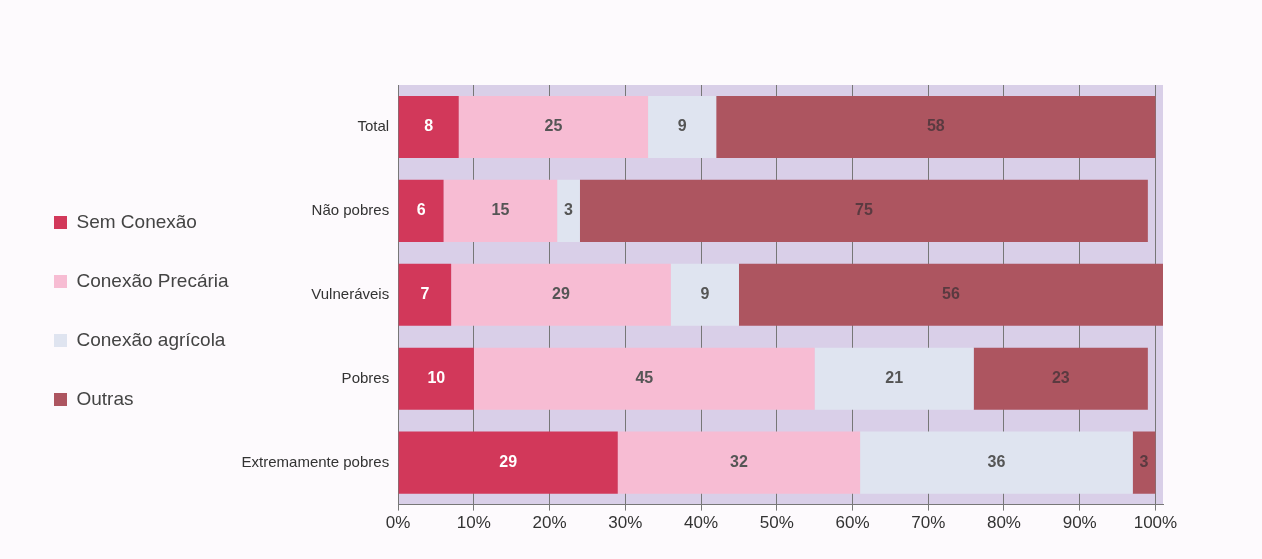 The width and height of the screenshot is (1262, 559). What do you see at coordinates (350, 210) in the screenshot?
I see `y-tick-label: Não pobres` at bounding box center [350, 210].